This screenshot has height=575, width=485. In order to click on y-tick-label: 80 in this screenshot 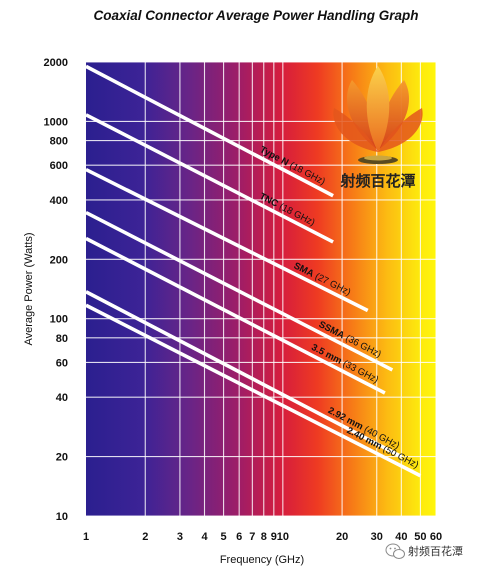, I will do `click(62, 339)`.